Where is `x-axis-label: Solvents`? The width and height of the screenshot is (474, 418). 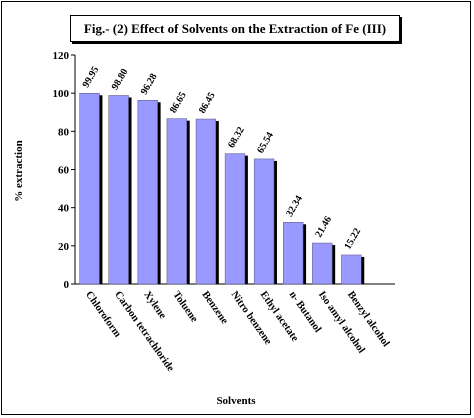
x-axis-label: Solvents is located at coordinates (236, 401).